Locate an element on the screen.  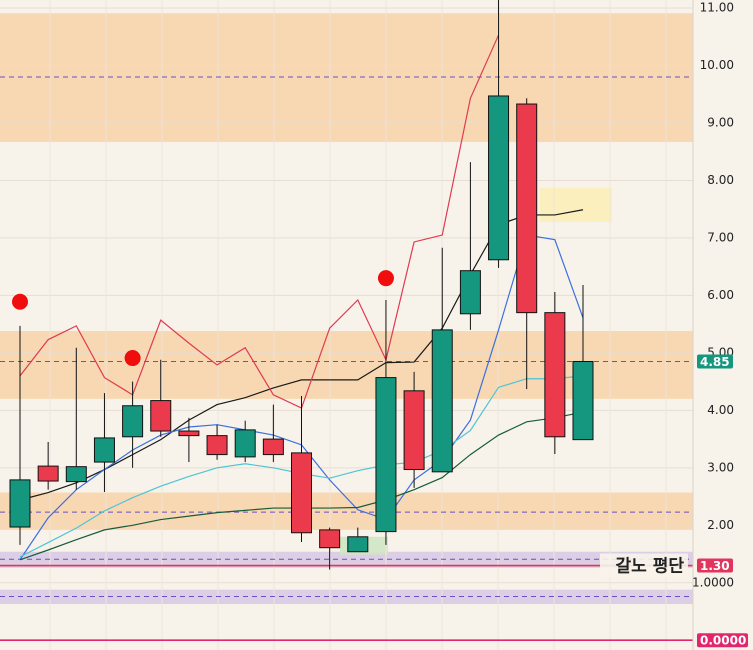
y-tick-label: 3.00 is located at coordinates (720, 467).